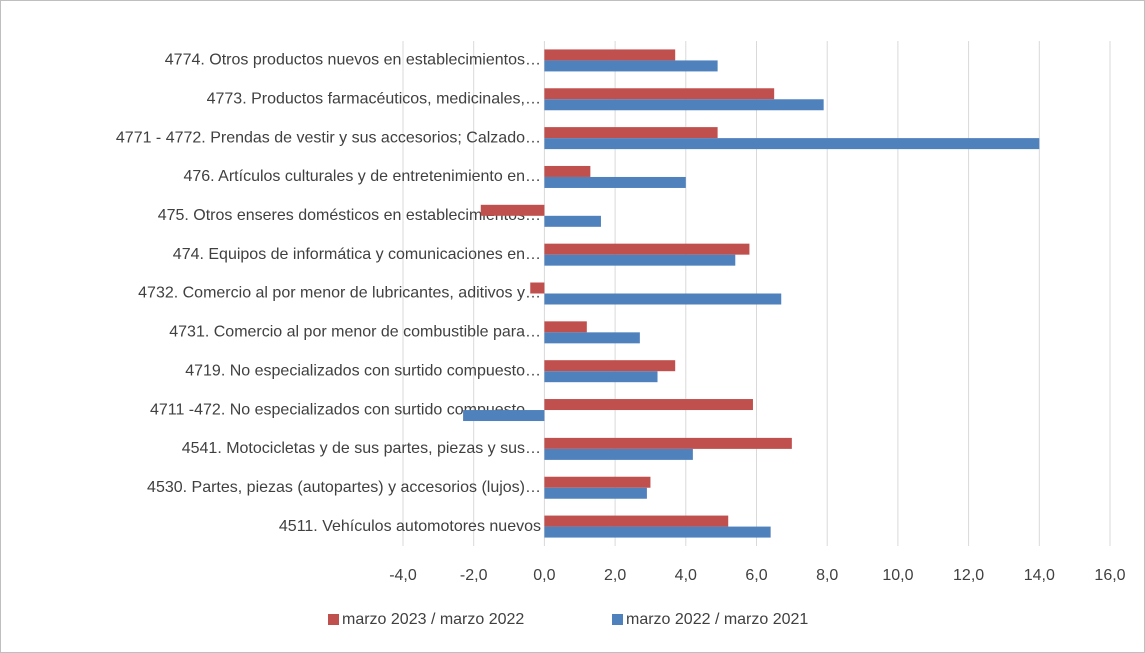  I want to click on x-tick-label: 0,0, so click(544, 575).